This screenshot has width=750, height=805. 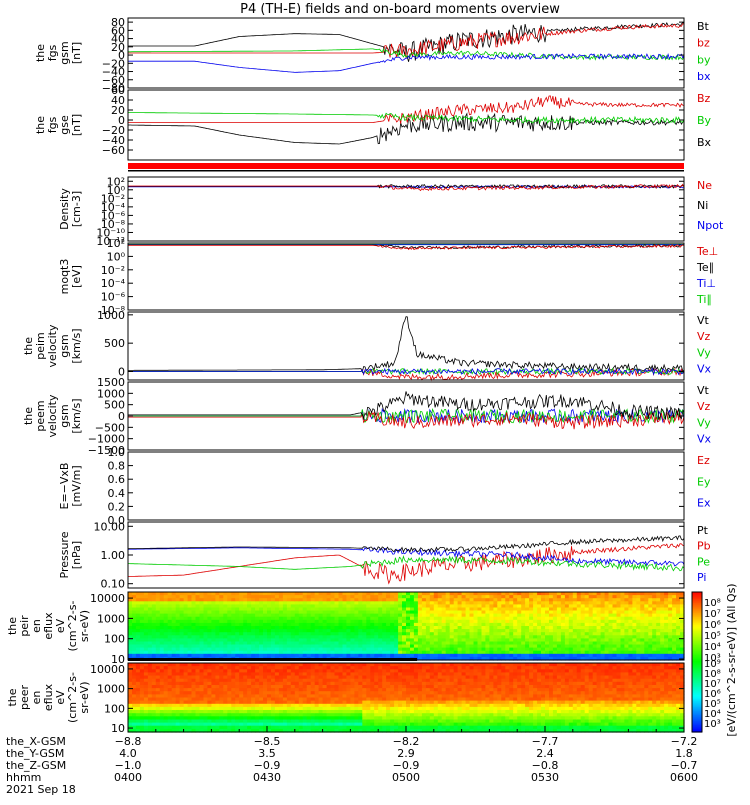 I want to click on y-tick-label: 500, so click(x=114, y=343).